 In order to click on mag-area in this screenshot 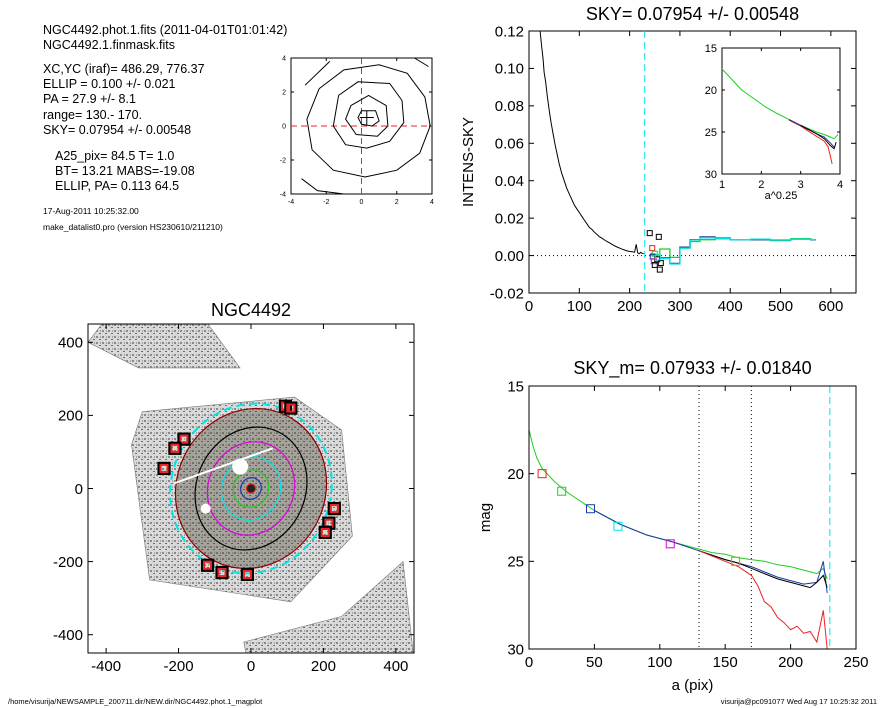, I will do `click(680, 517)`.